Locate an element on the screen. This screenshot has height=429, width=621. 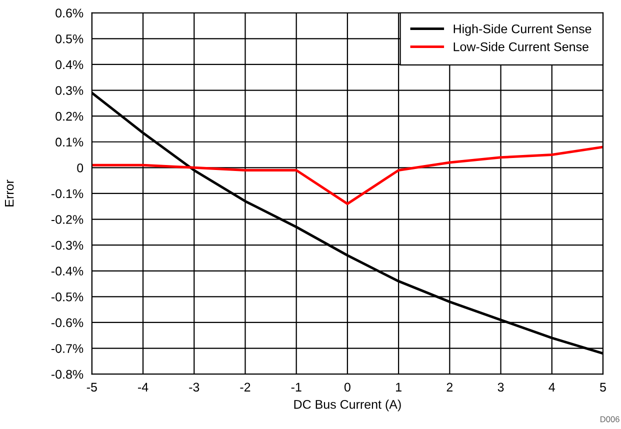
x-tick-label: 5 is located at coordinates (603, 387).